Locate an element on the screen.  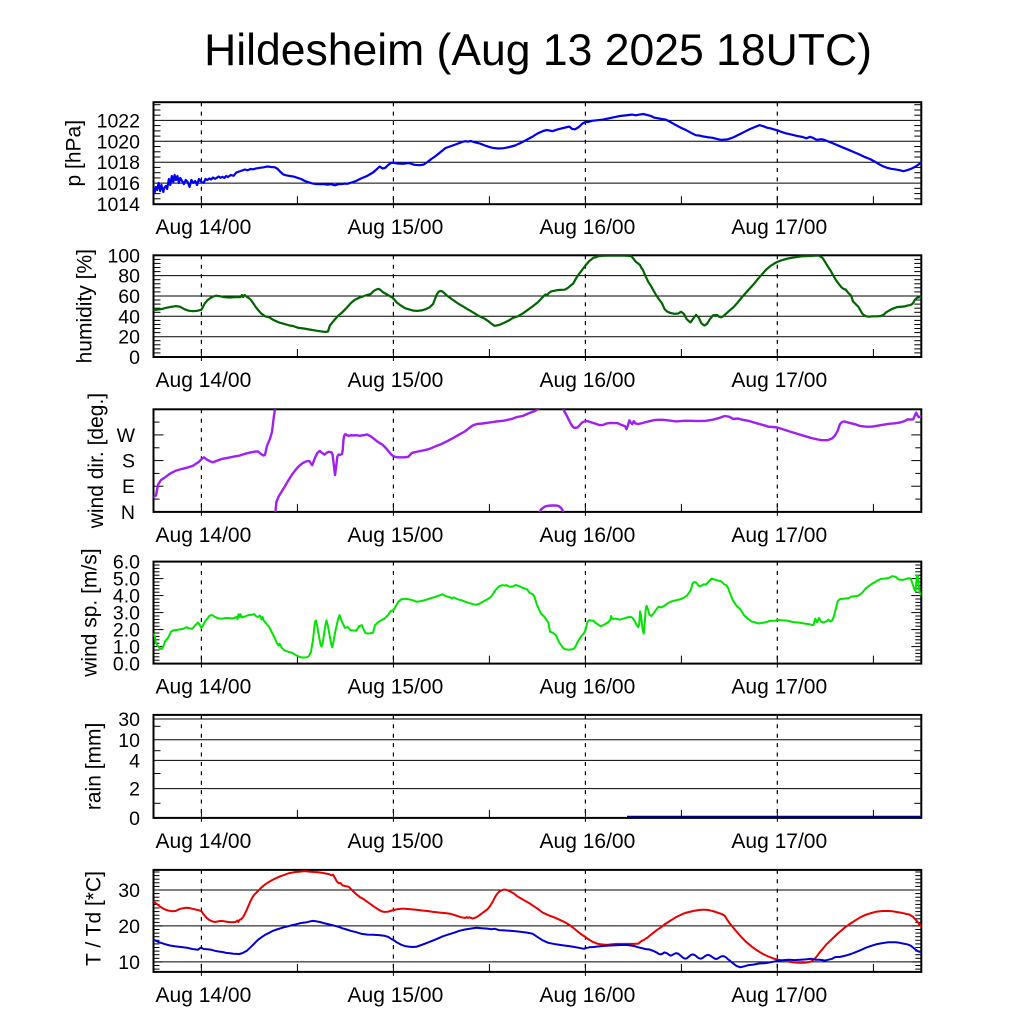
svg-text: 1.0 is located at coordinates (126, 648).